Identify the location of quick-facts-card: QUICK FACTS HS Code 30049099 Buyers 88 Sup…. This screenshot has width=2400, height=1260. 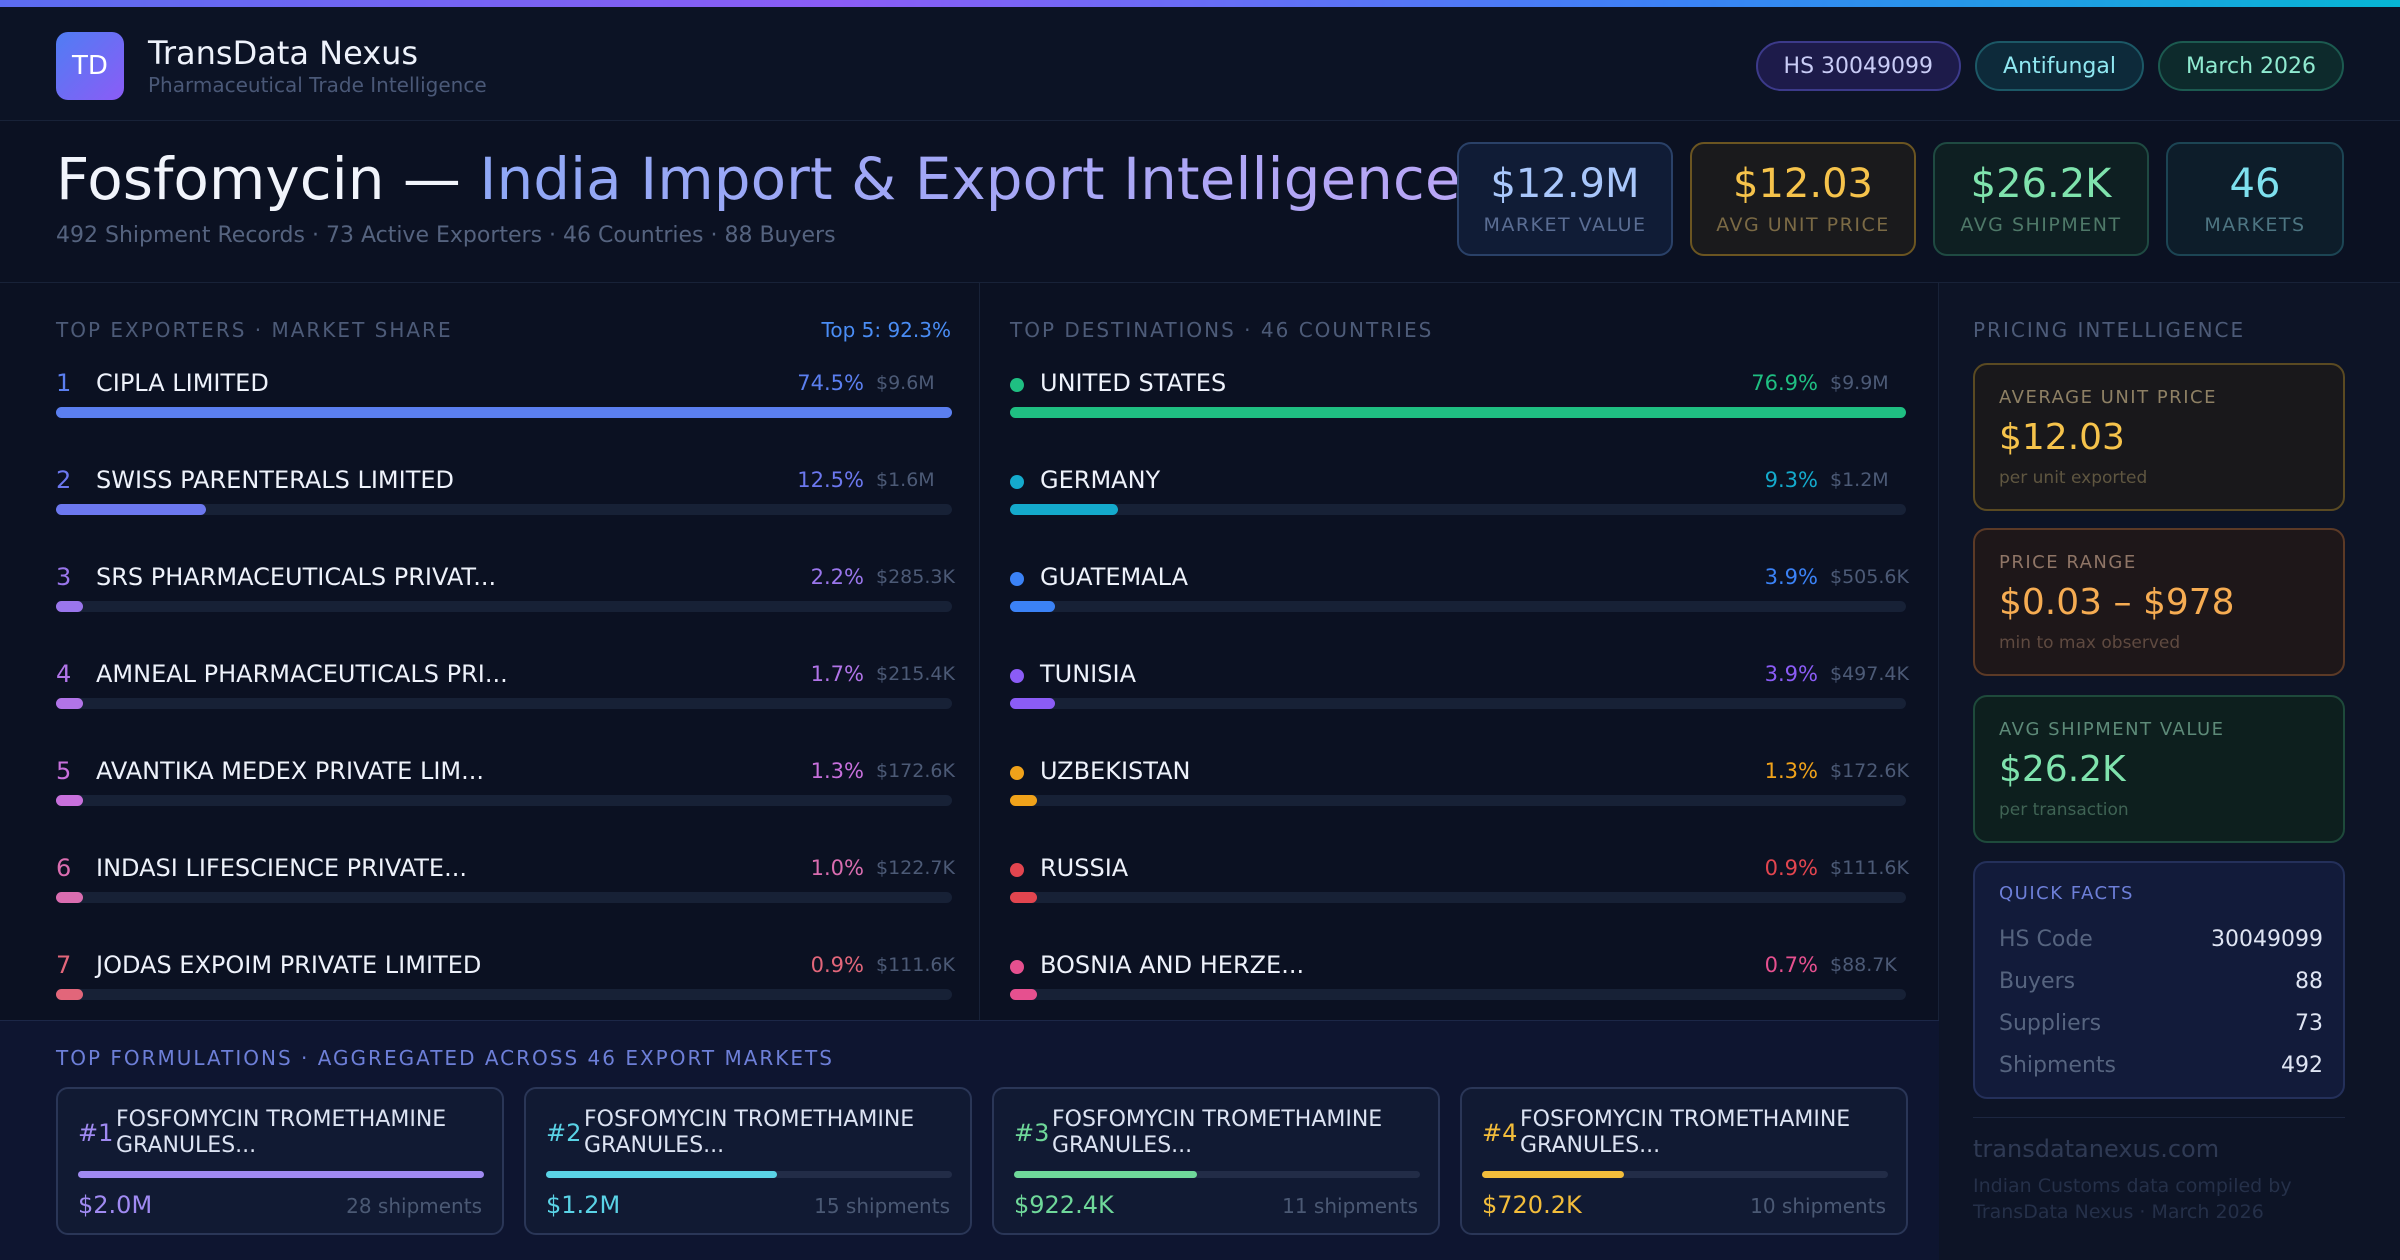
(2159, 980).